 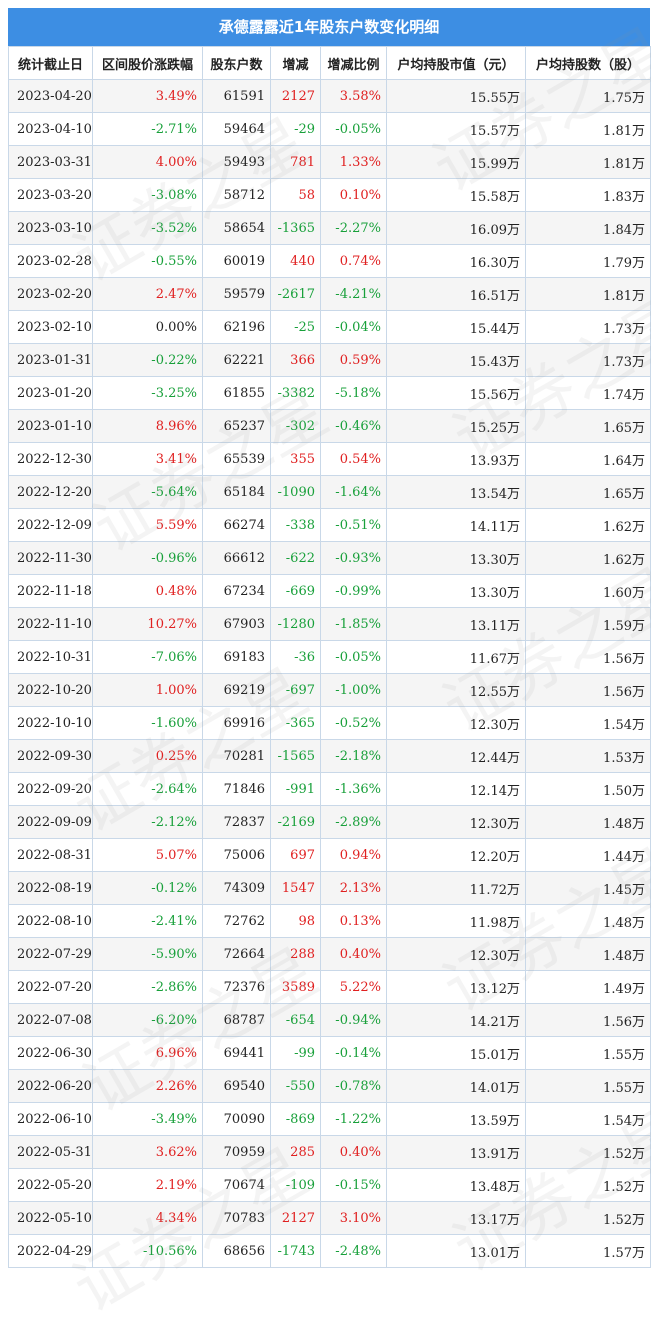 What do you see at coordinates (50, 888) in the screenshot?
I see `date-cell: 2022-08-19` at bounding box center [50, 888].